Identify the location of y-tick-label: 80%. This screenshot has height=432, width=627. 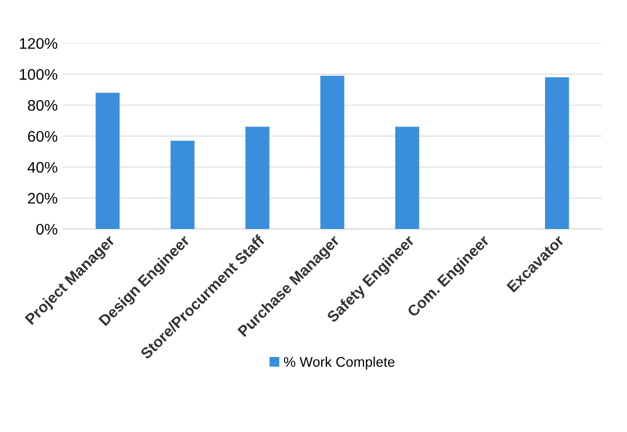
(43, 105).